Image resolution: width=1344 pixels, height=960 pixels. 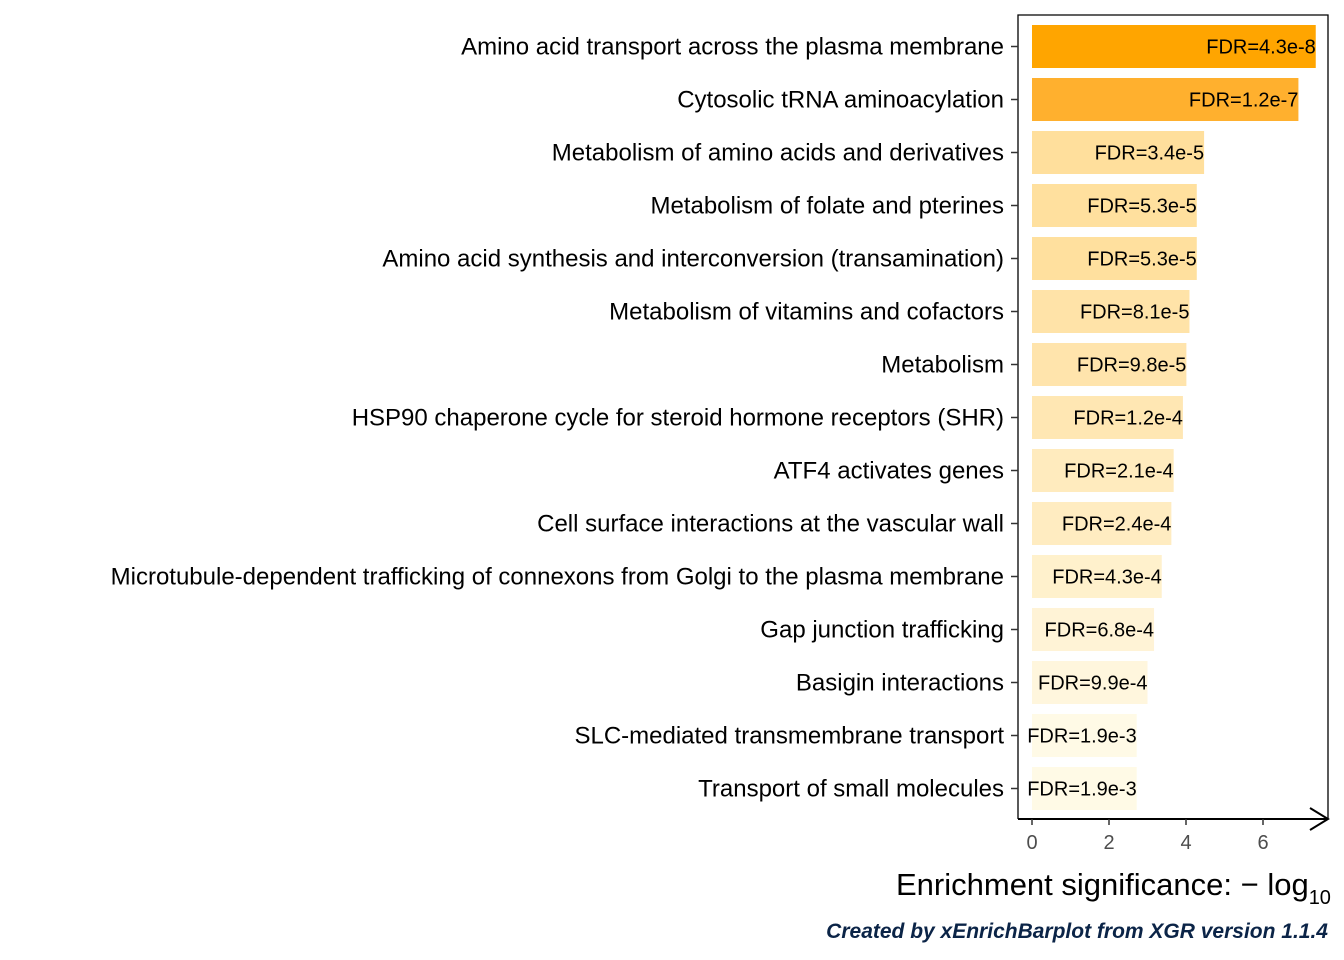 What do you see at coordinates (827, 206) in the screenshot?
I see `category-label: Metabolism of folate and pterines` at bounding box center [827, 206].